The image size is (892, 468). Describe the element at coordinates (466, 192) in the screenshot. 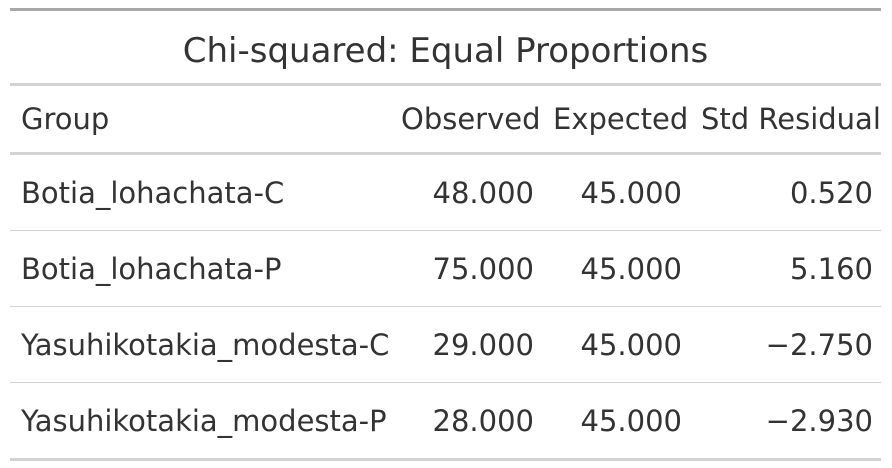

I see `cell-observed: 48.000` at that location.